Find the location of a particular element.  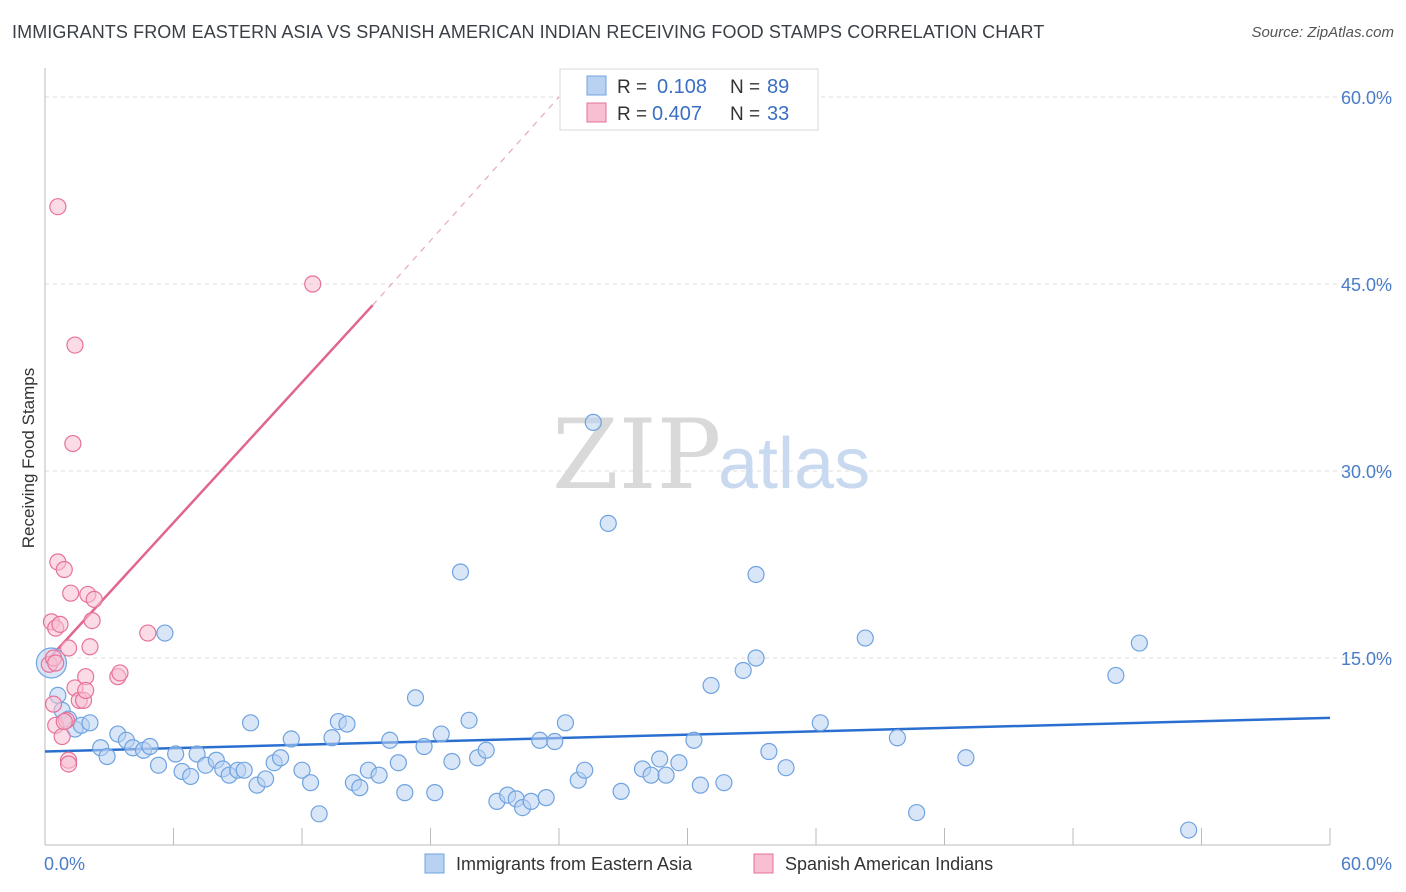

legend-n-label-1: N = is located at coordinates (745, 87).